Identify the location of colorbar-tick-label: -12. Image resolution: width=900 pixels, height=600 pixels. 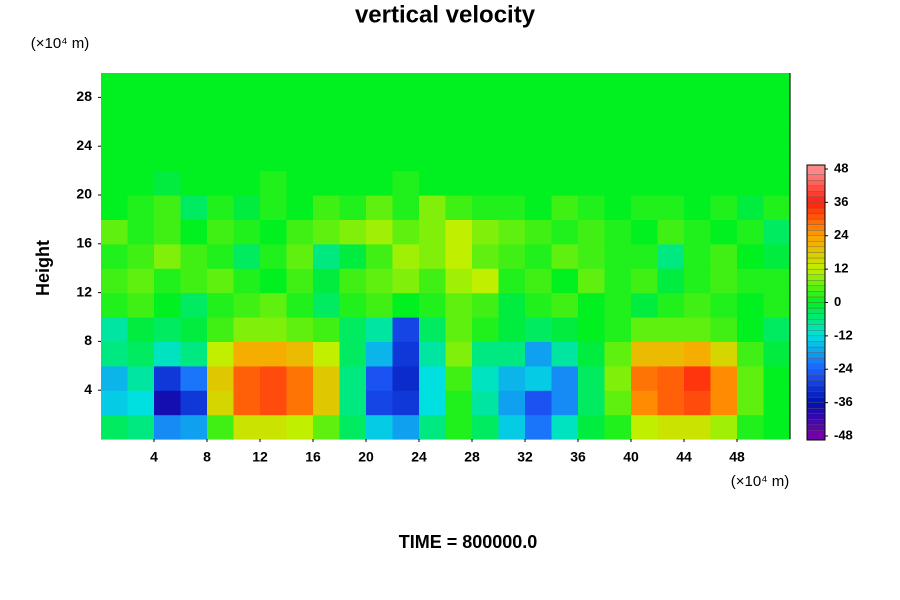
(843, 334).